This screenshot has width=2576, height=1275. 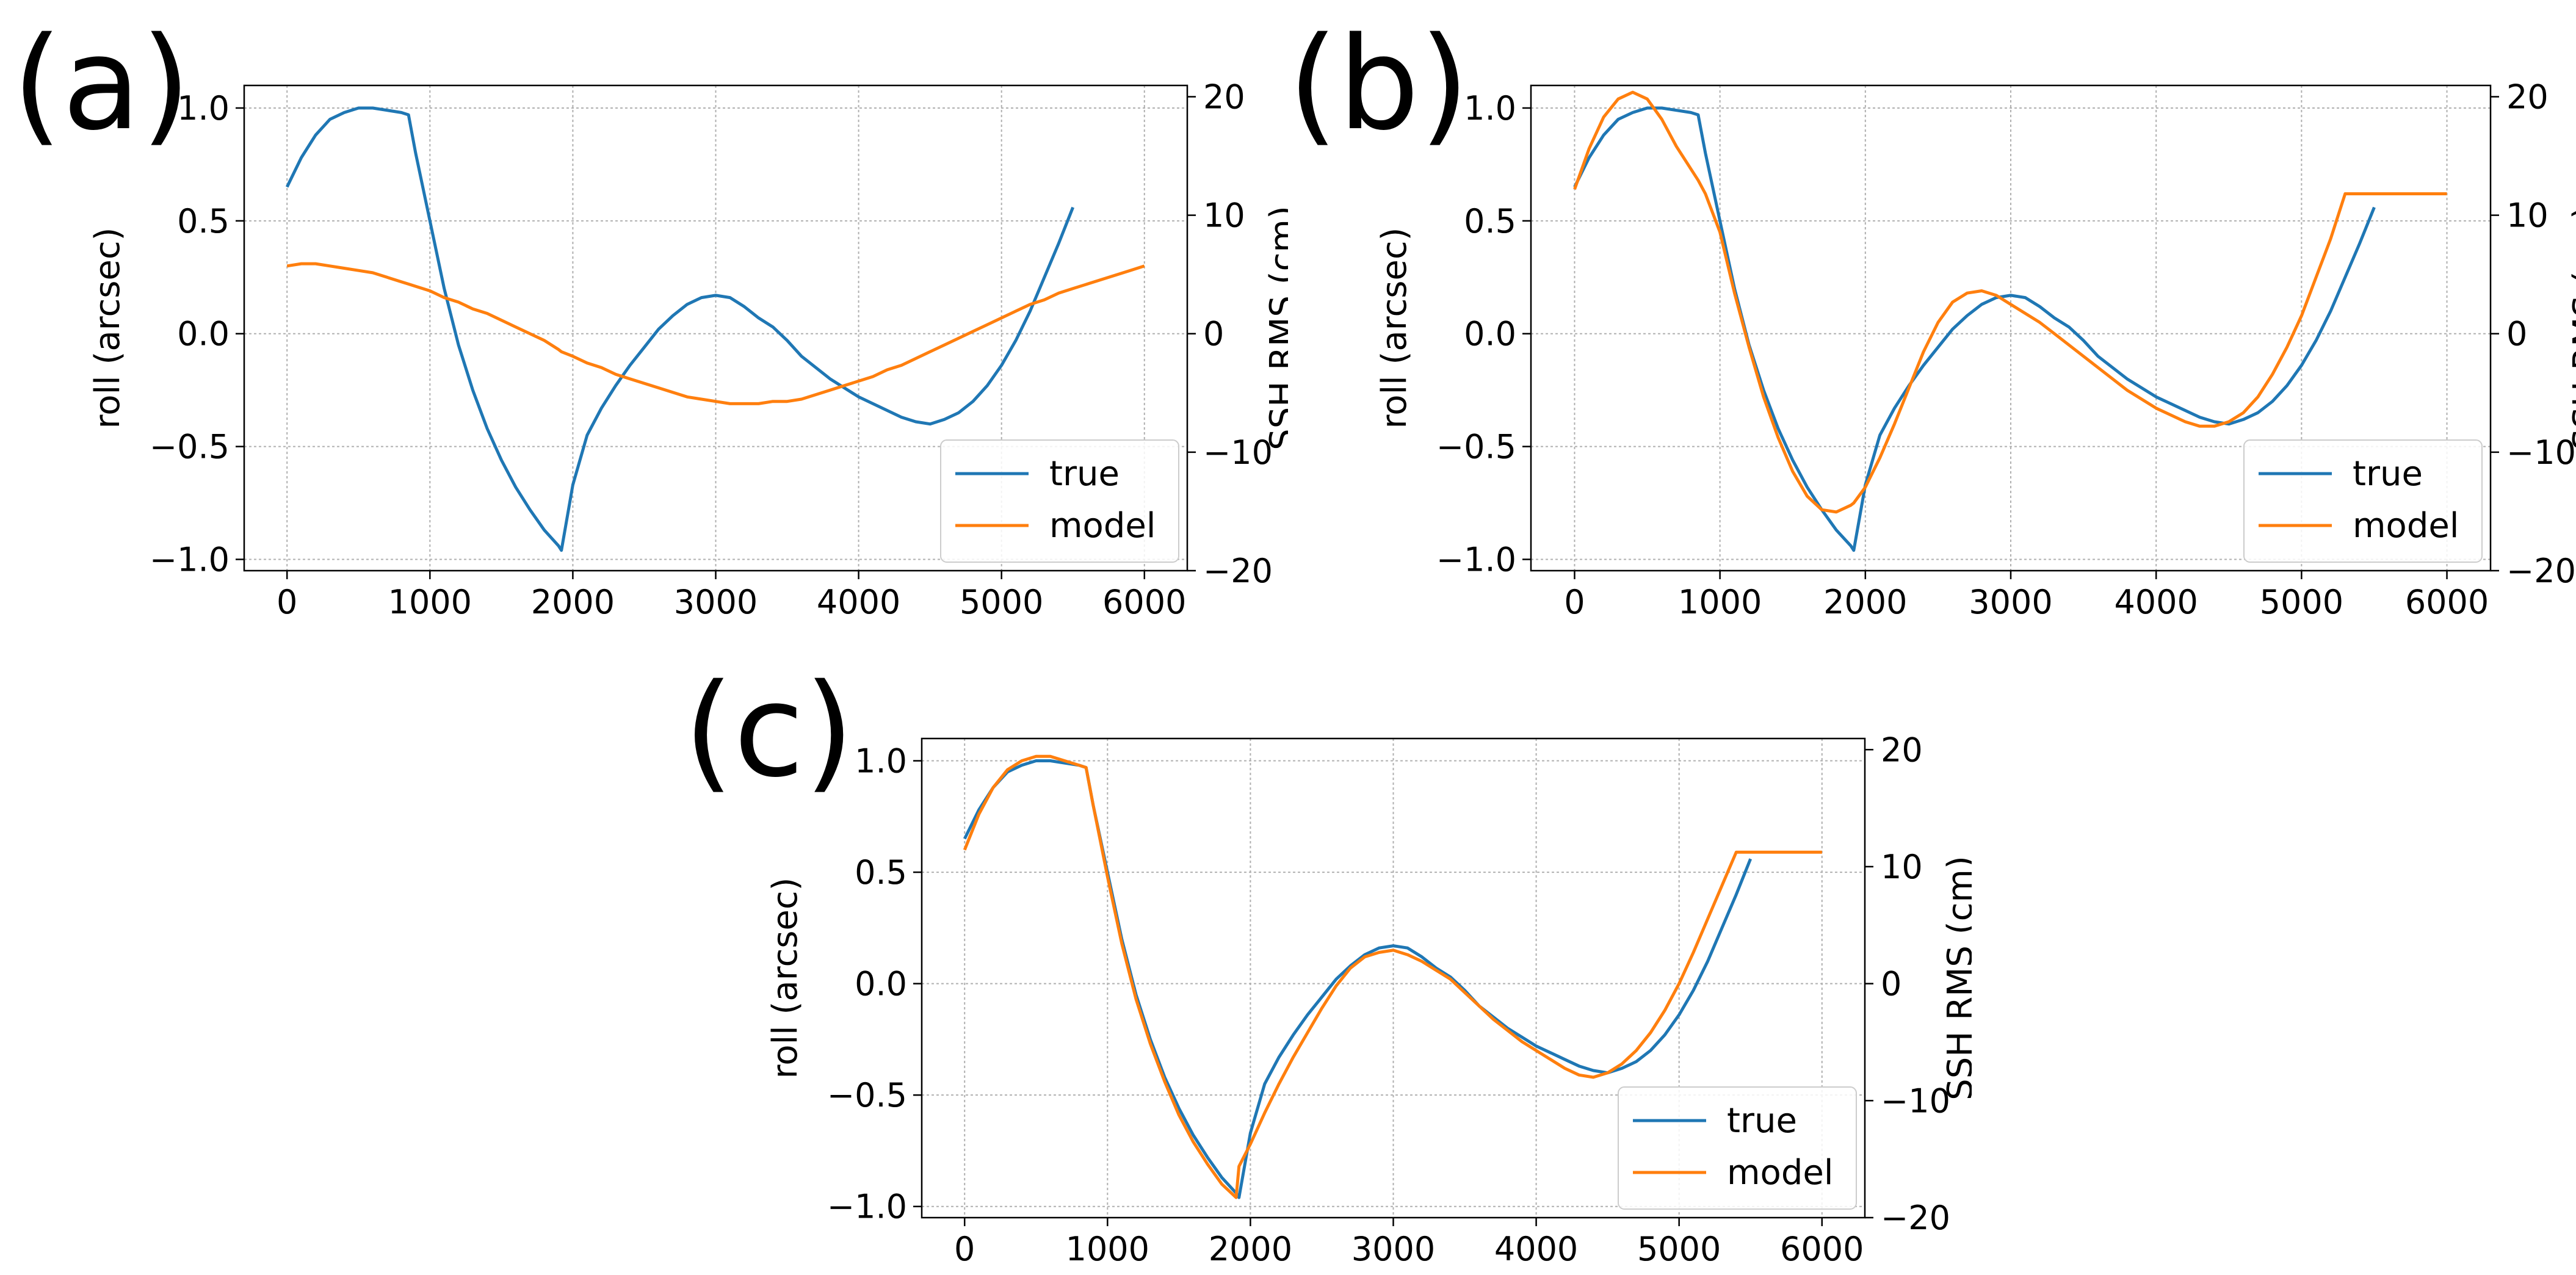 I want to click on panel-label: (a), so click(x=101, y=84).